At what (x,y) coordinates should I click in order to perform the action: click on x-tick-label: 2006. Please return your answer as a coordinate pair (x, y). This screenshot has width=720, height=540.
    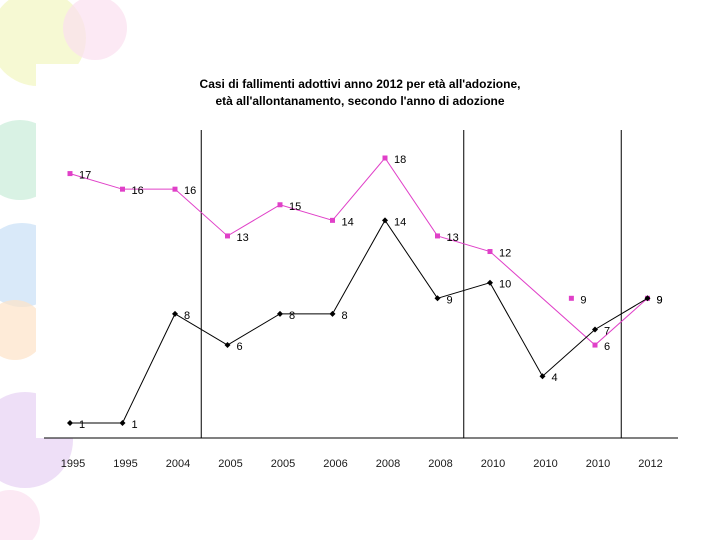
    Looking at the image, I should click on (335, 464).